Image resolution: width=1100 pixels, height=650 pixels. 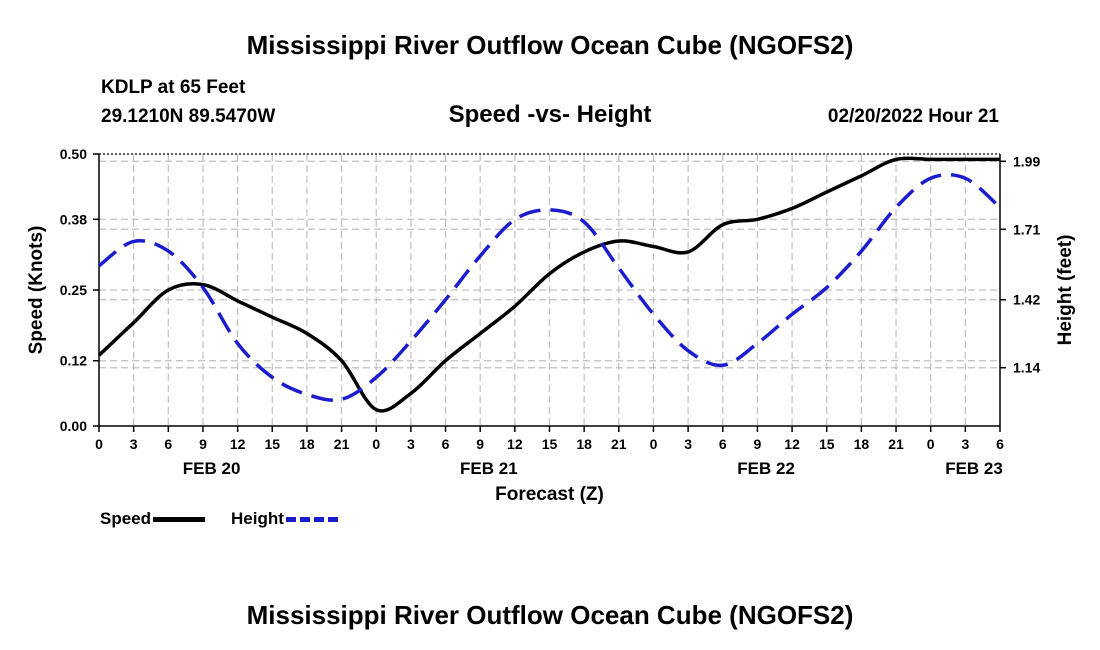 What do you see at coordinates (257, 518) in the screenshot?
I see `legend-height-label: Height` at bounding box center [257, 518].